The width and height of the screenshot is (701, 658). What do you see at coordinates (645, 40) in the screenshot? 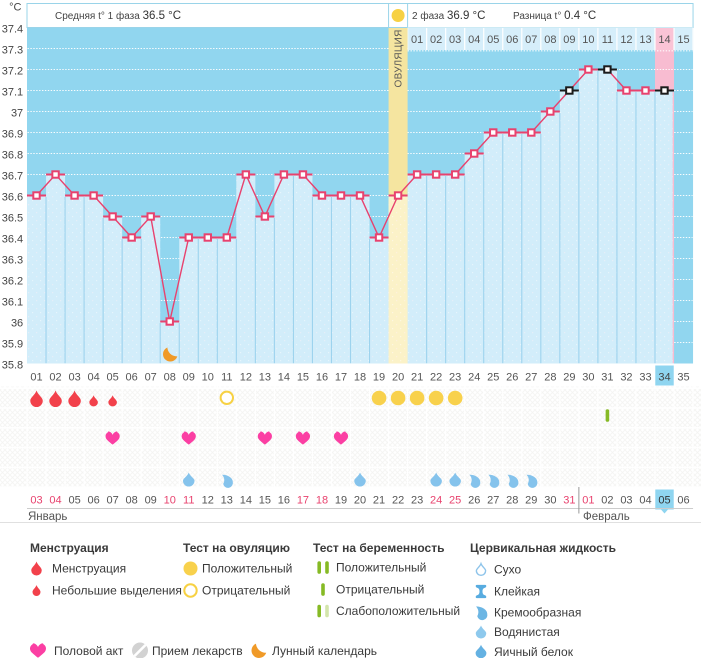
I see `svg-text: 13` at bounding box center [645, 40].